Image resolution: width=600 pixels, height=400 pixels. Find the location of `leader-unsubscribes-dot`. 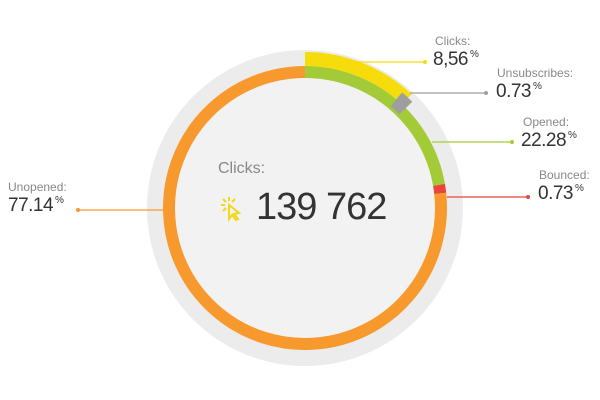

leader-unsubscribes-dot is located at coordinates (486, 93).